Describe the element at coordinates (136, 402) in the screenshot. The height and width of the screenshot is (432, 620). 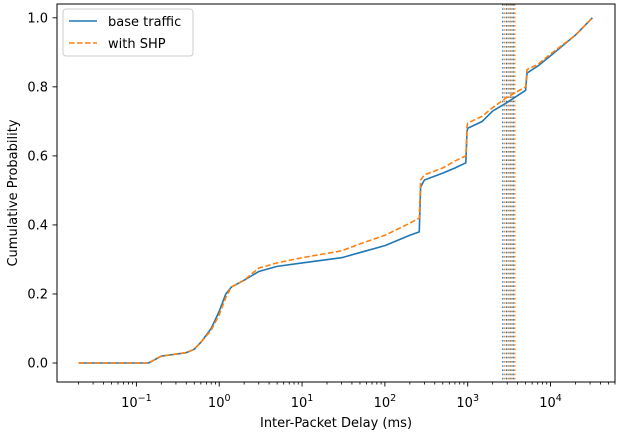
I see `x-tick-label: 10⁻¹` at that location.